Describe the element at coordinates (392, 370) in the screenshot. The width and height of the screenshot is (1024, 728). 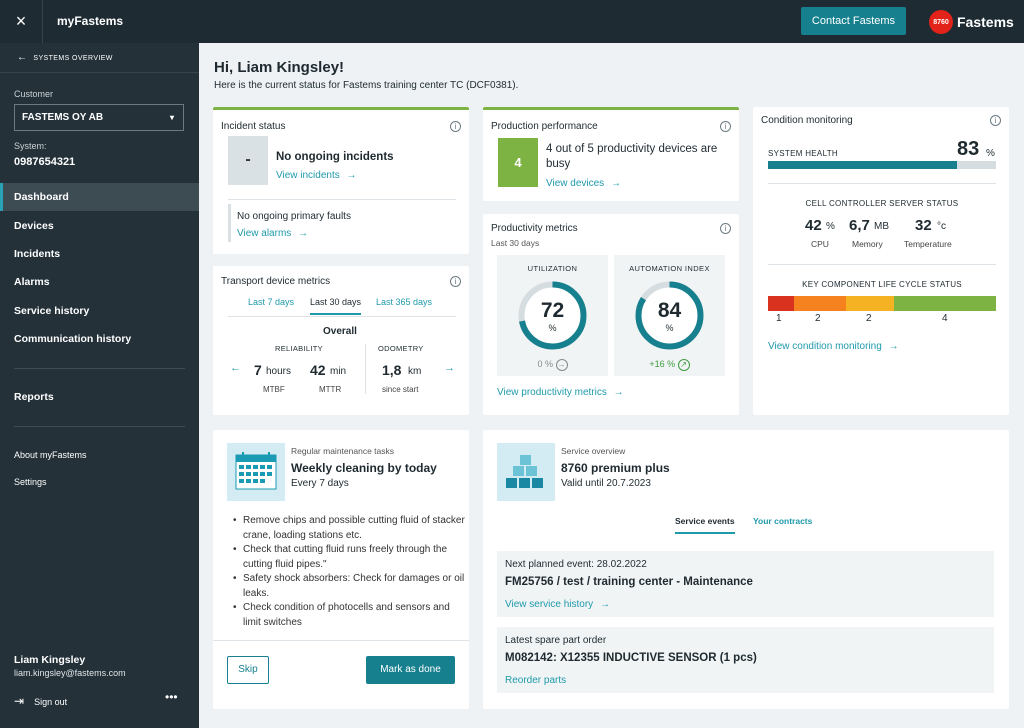
I see `odometry-value: 1,8` at that location.